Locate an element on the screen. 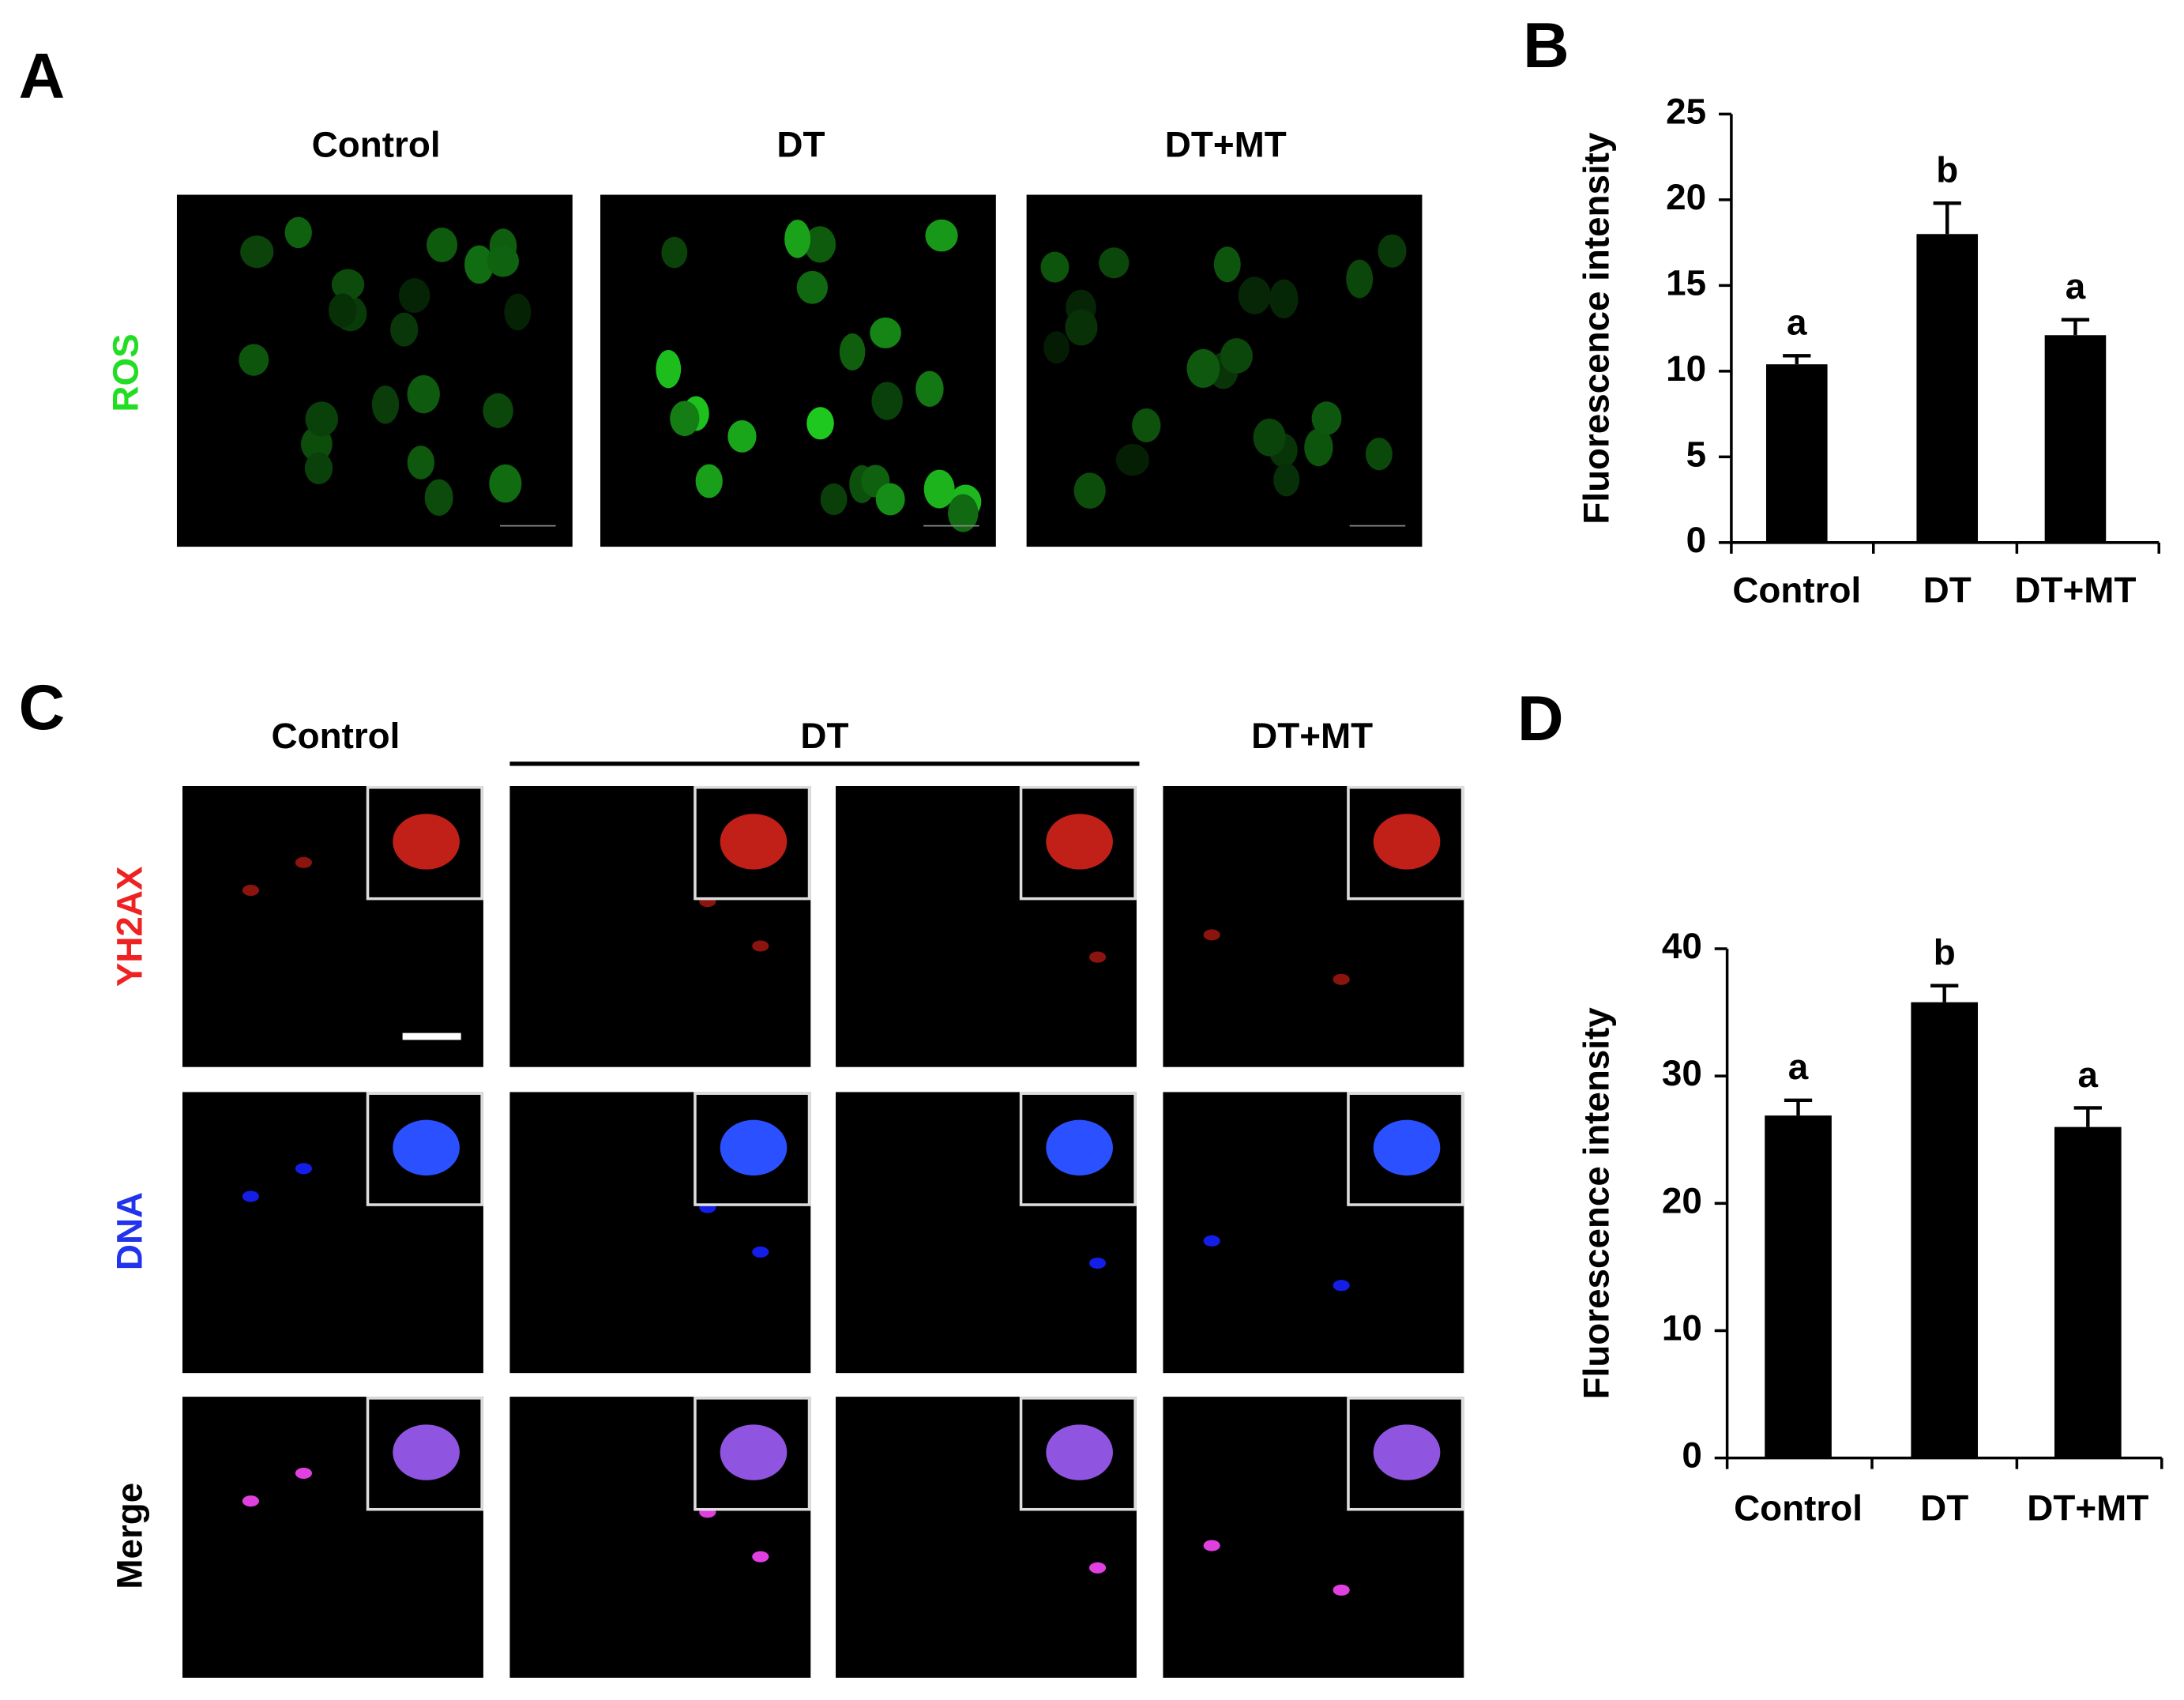  x-tick-label: Control is located at coordinates (1798, 1508).